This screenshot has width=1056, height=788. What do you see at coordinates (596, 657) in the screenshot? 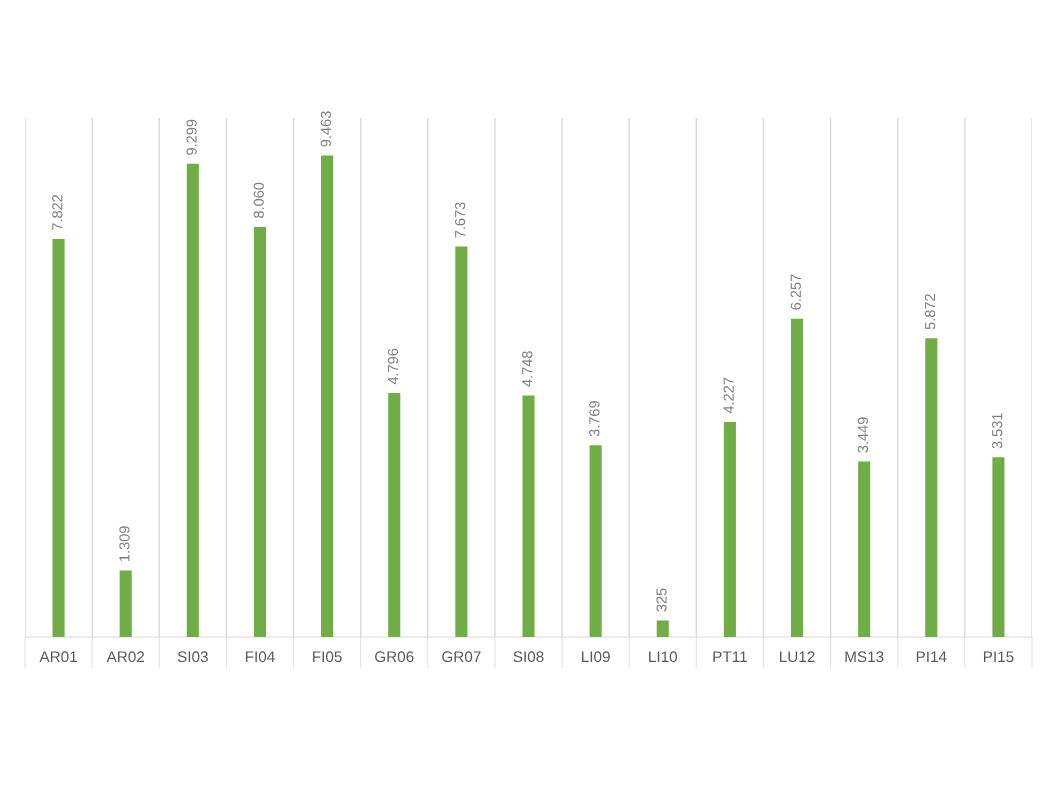
I see `x-tick-label: LI09` at bounding box center [596, 657].